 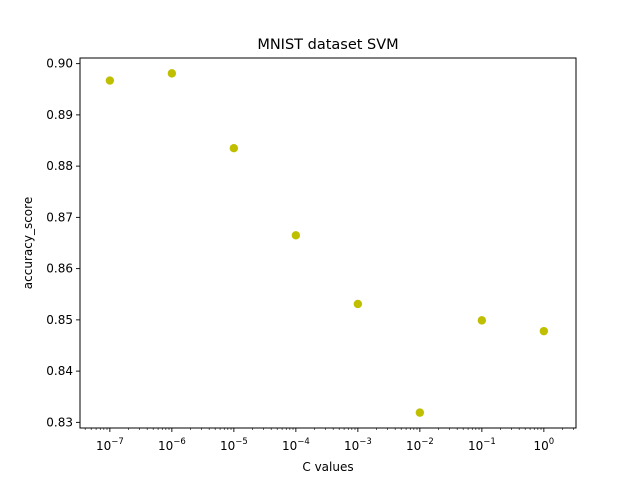 I want to click on y-tick-label: 0.89, so click(x=59, y=115).